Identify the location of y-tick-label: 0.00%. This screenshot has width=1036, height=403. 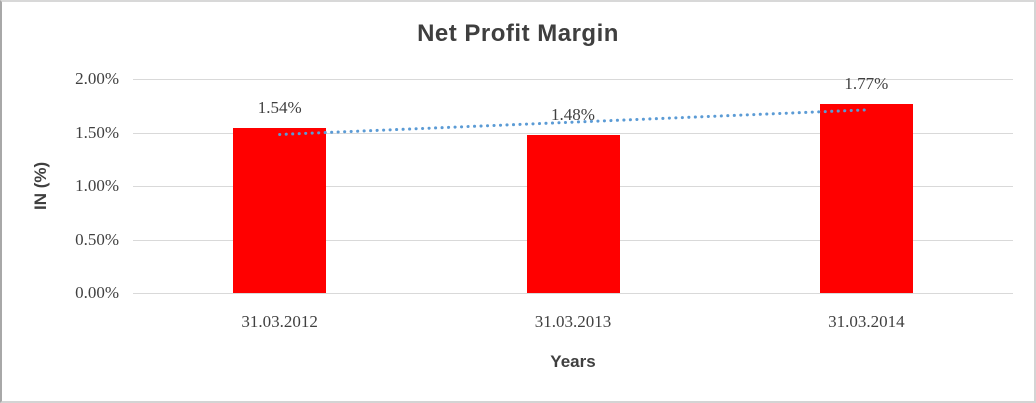
(97, 292).